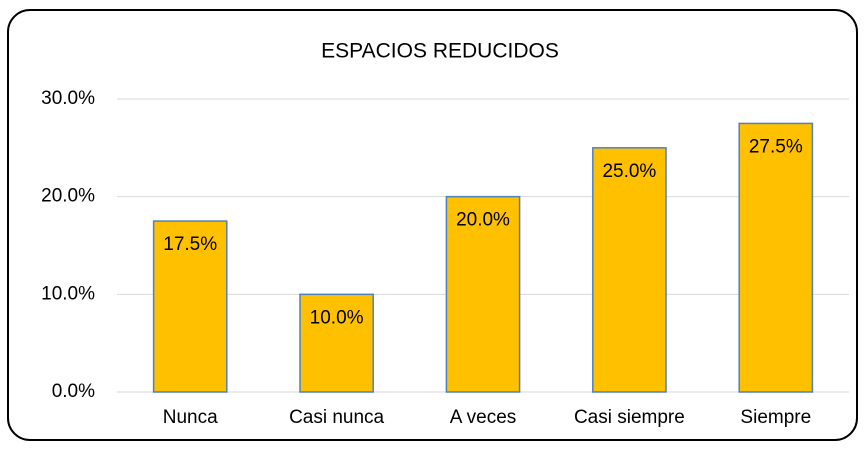  I want to click on y-tick-label: 20.0%, so click(68, 196).